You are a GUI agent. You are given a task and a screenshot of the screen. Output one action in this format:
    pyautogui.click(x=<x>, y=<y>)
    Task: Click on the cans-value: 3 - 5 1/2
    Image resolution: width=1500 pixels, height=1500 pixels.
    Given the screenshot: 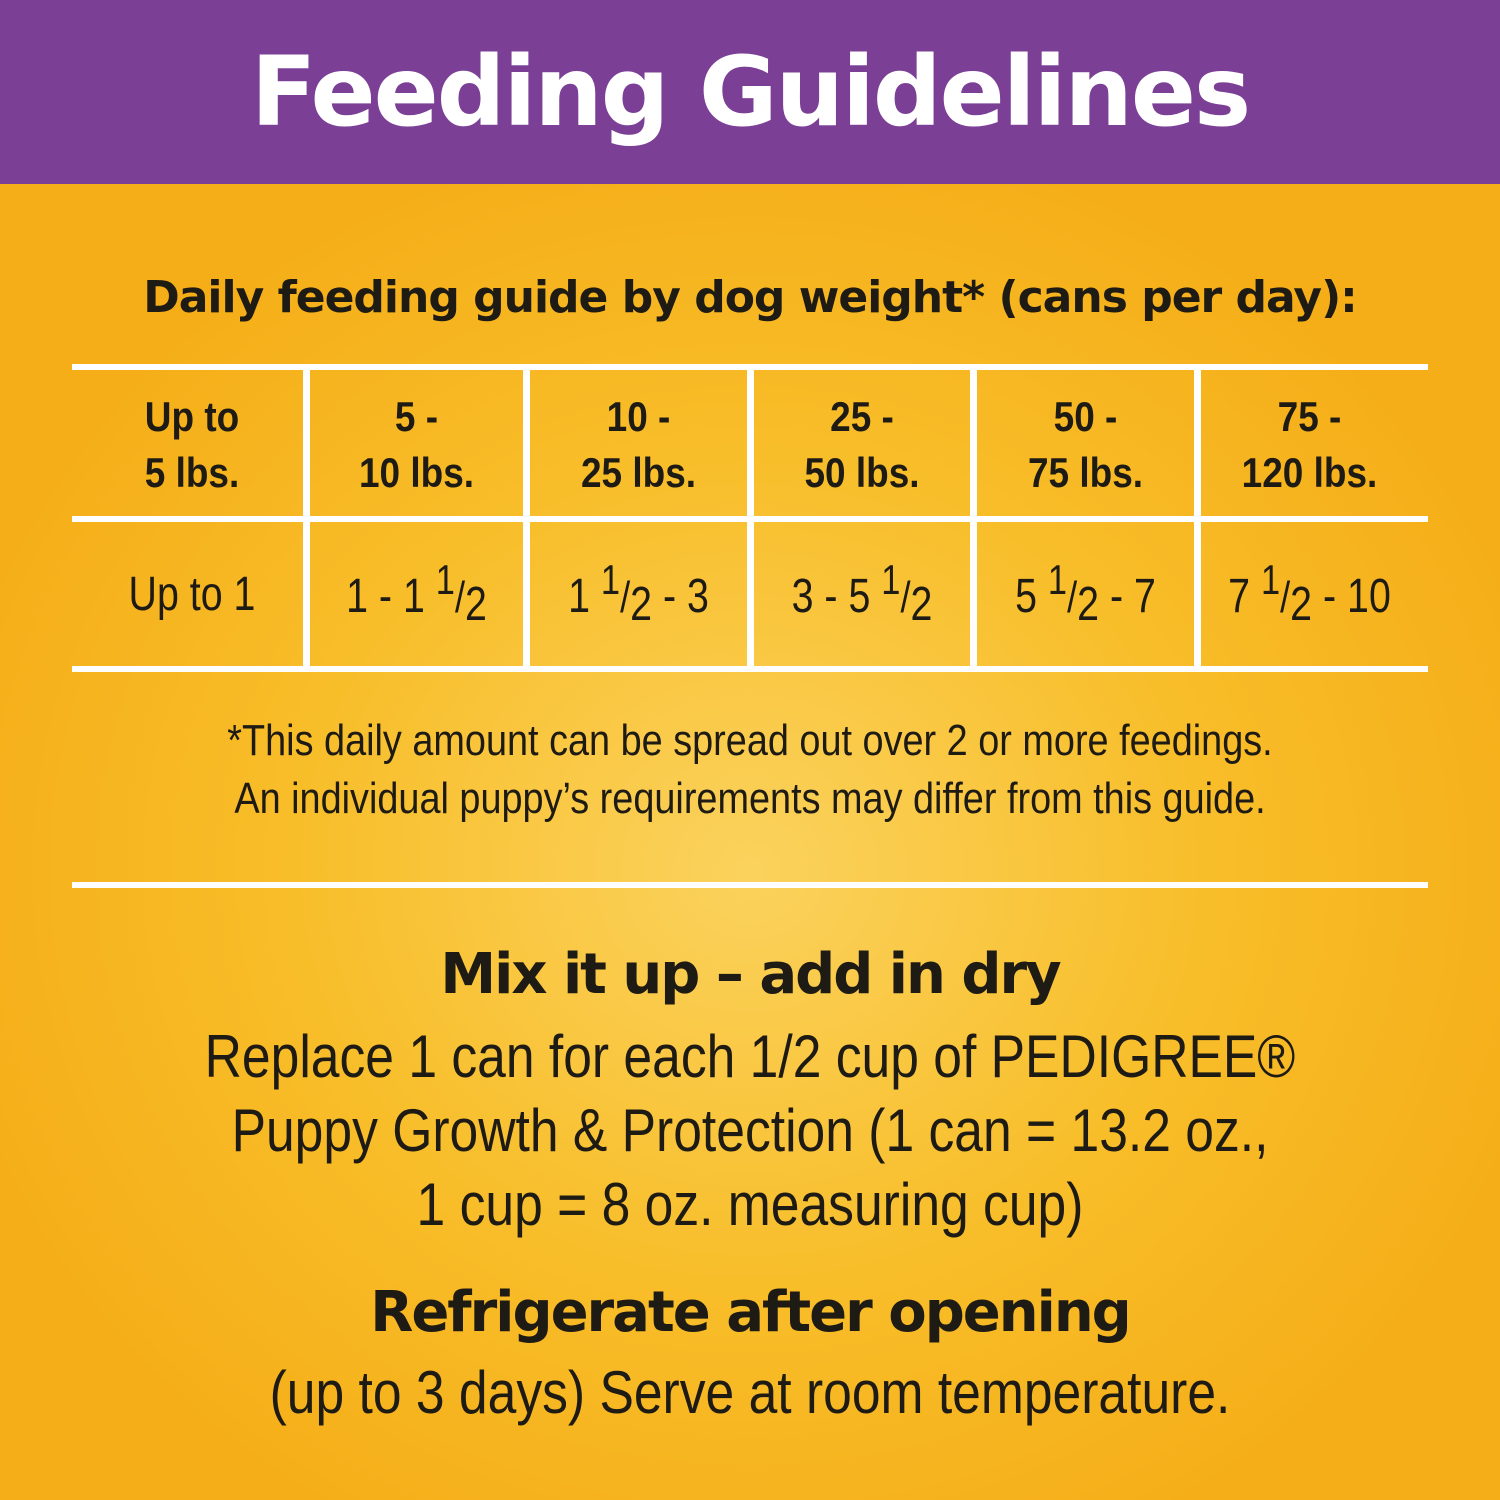 What is the action you would take?
    pyautogui.click(x=862, y=593)
    